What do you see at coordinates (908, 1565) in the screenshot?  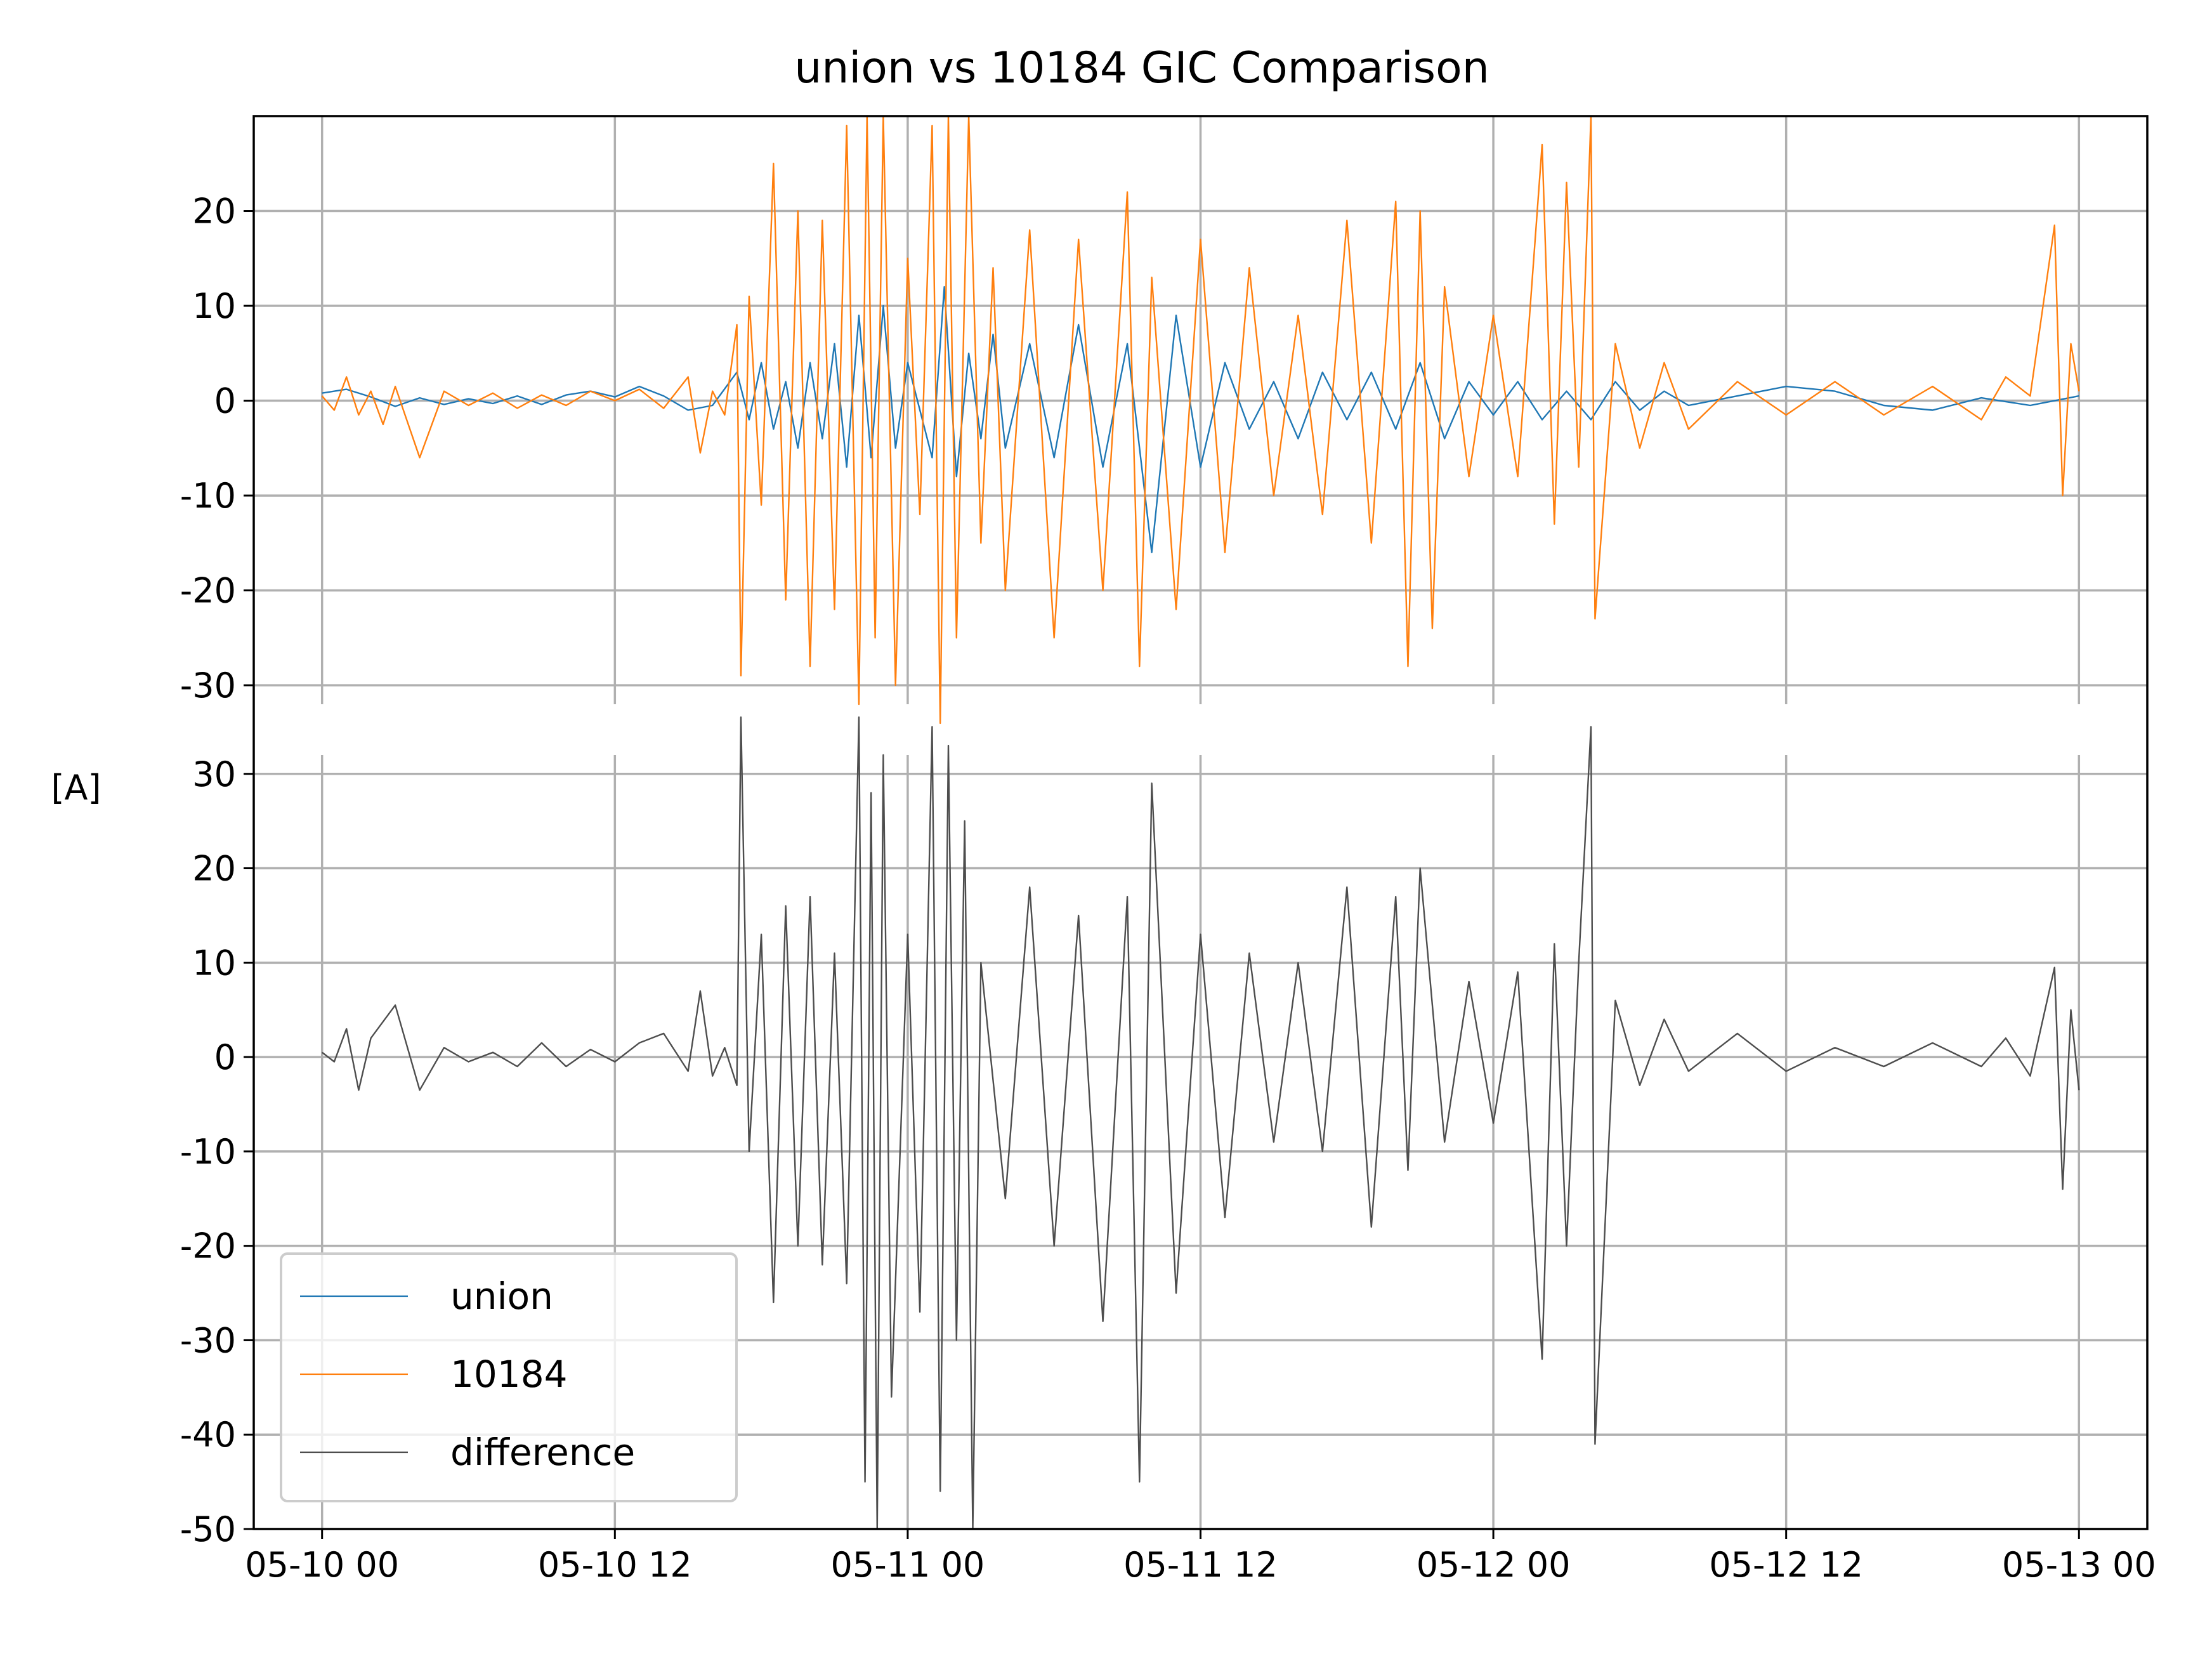 I see `x-tick-label-2: 05-11 00` at bounding box center [908, 1565].